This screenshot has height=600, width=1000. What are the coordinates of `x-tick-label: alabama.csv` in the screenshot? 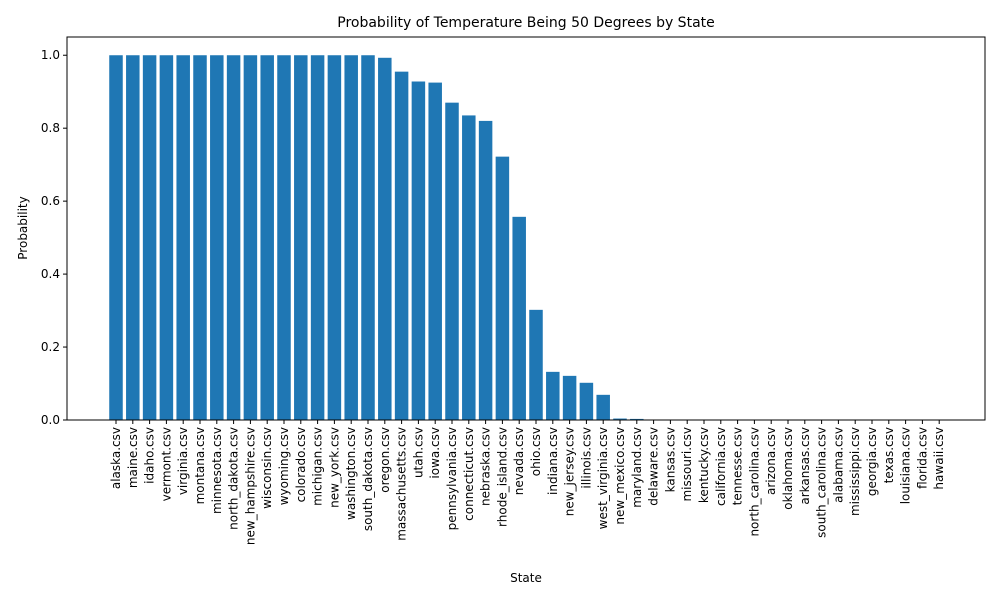 It's located at (838, 465).